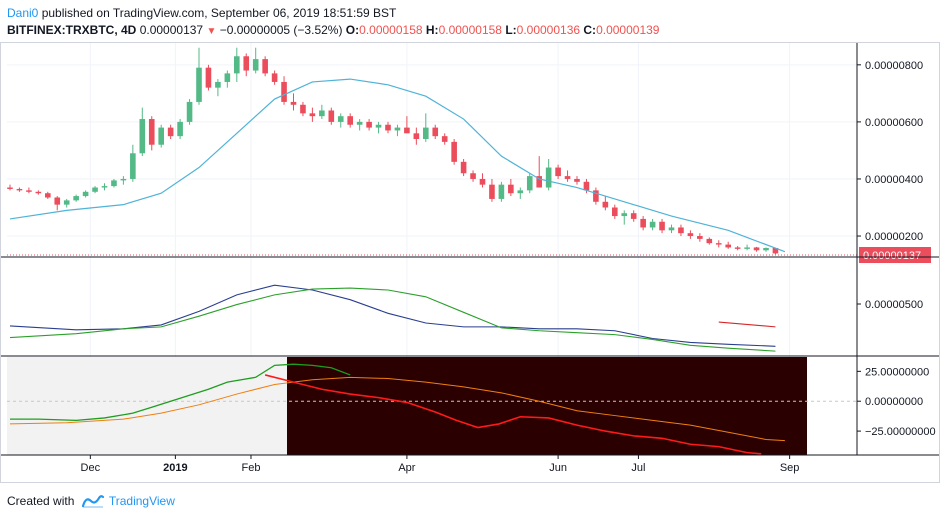 The height and width of the screenshot is (519, 949). I want to click on y-tick-label: −25.00000000, so click(900, 432).